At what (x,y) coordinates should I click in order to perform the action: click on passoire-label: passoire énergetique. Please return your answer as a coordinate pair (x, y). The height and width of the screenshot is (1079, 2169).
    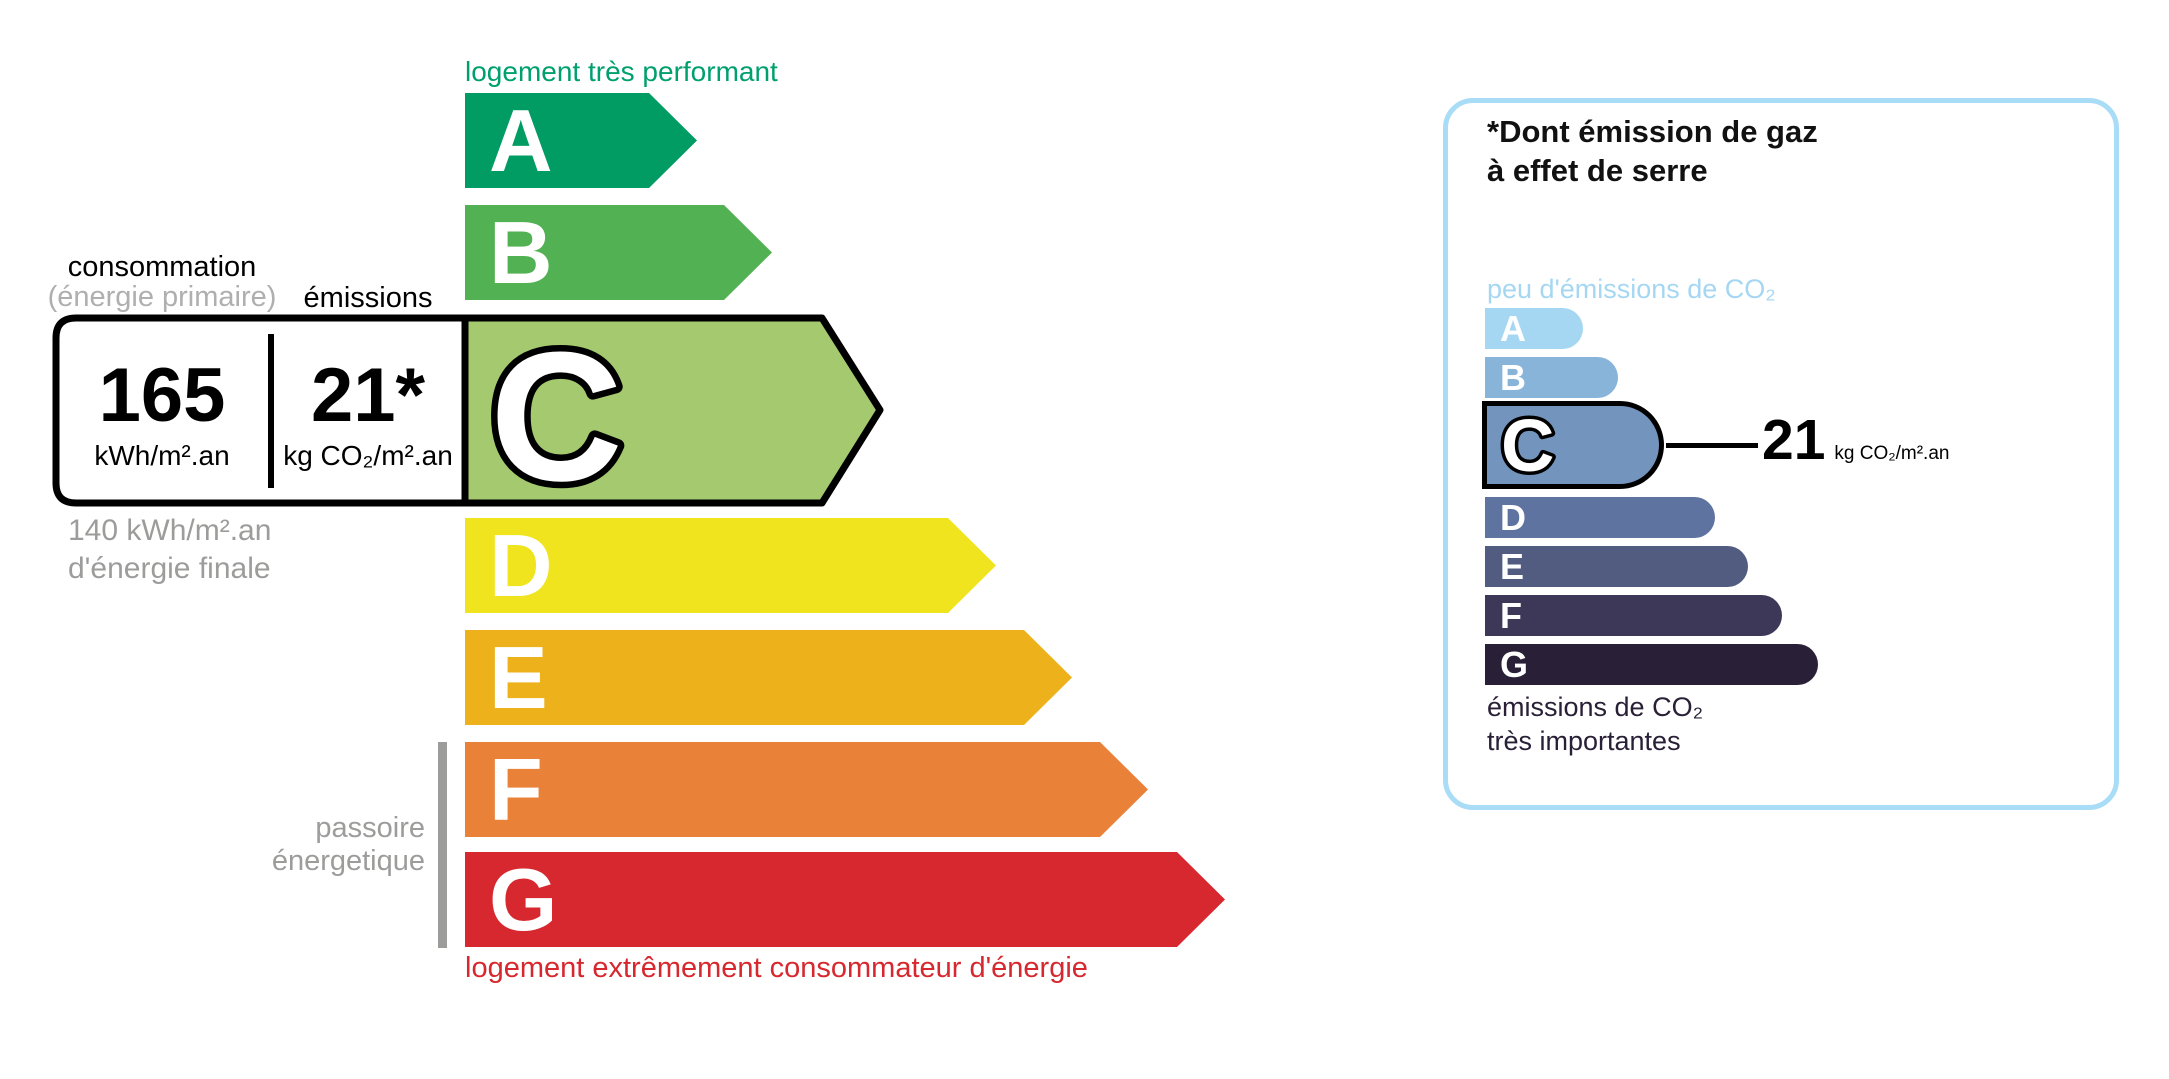
    Looking at the image, I should click on (302, 845).